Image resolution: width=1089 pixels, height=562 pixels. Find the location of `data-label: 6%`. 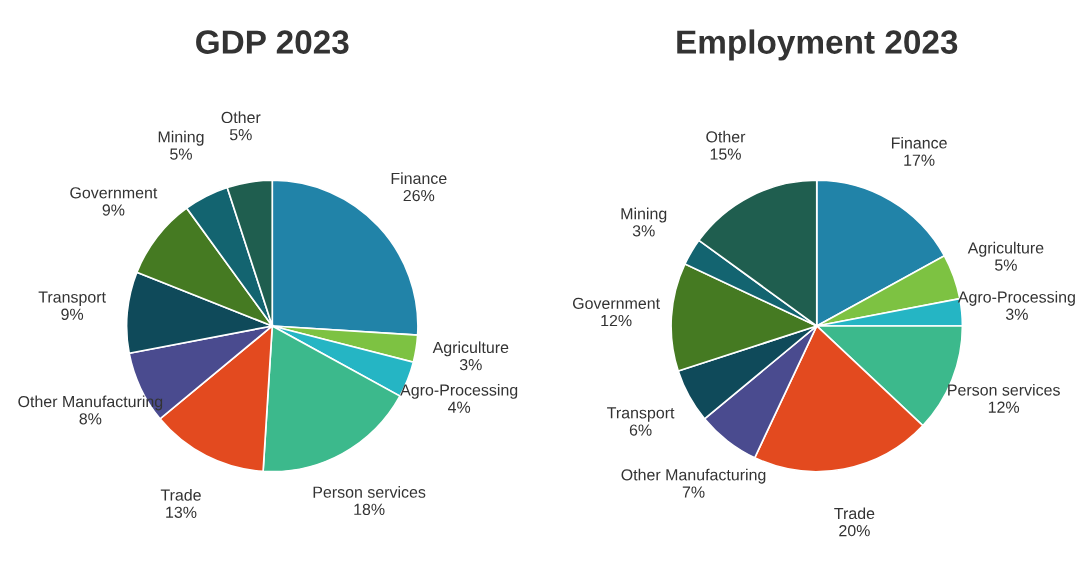

data-label: 6% is located at coordinates (640, 430).